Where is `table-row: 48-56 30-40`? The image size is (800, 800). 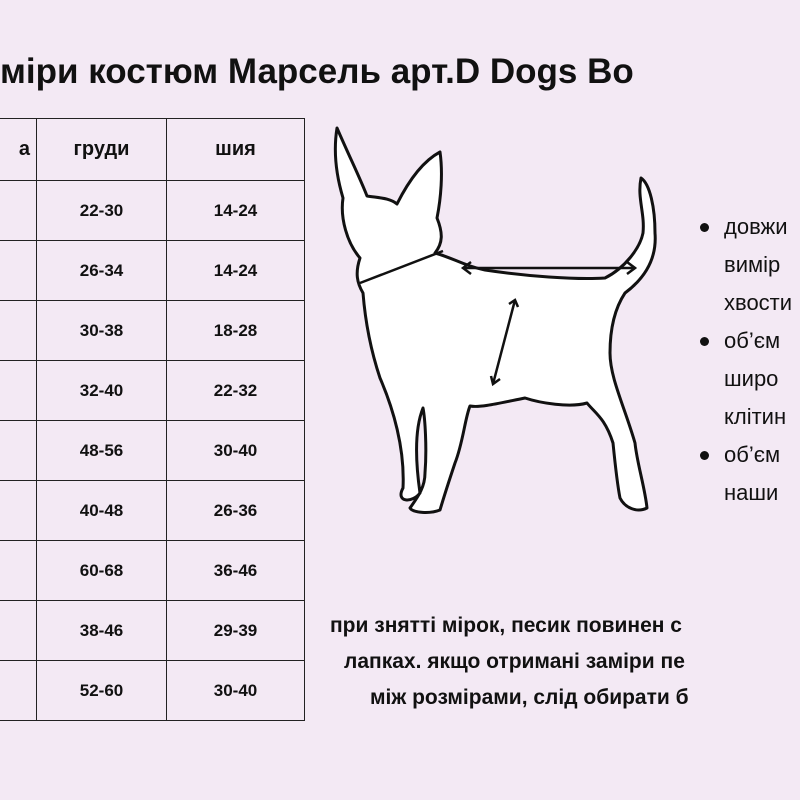 table-row: 48-56 30-40 is located at coordinates (152, 450).